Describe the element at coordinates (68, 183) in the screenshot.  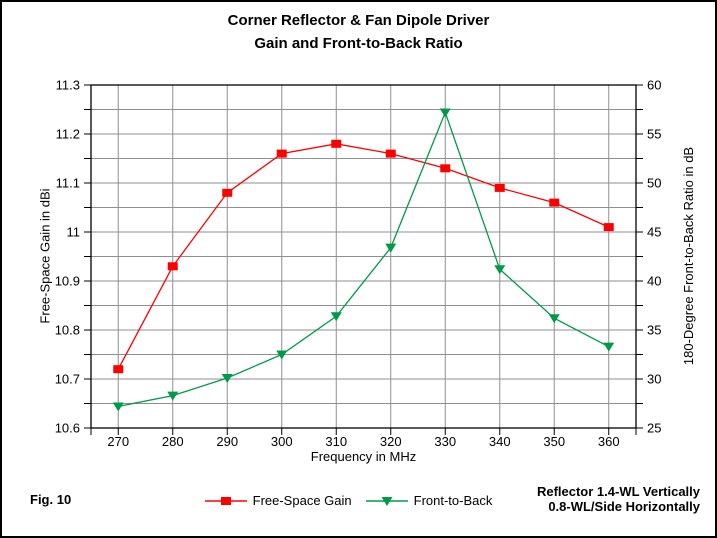
I see `left-axis-tick-label: 11.1` at that location.